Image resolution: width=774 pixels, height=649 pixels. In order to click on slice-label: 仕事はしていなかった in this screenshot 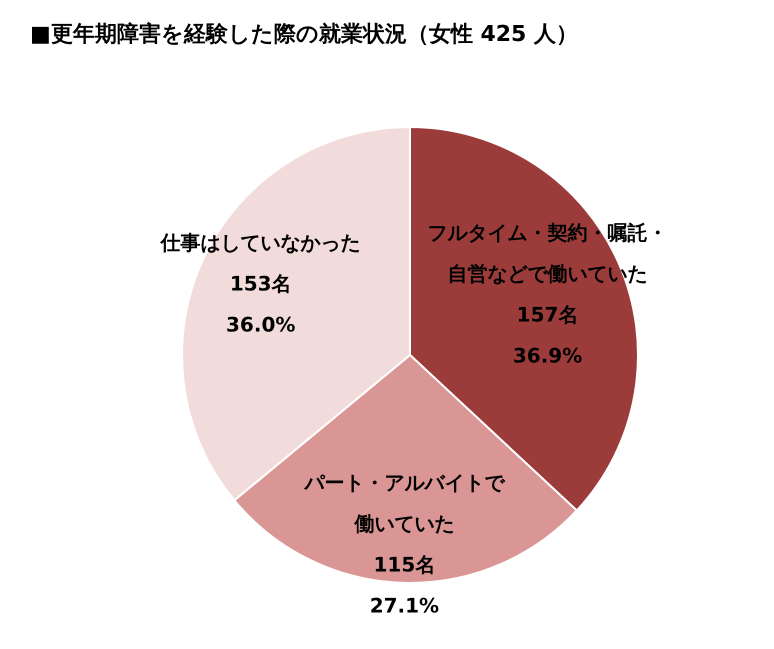, I will do `click(260, 242)`.